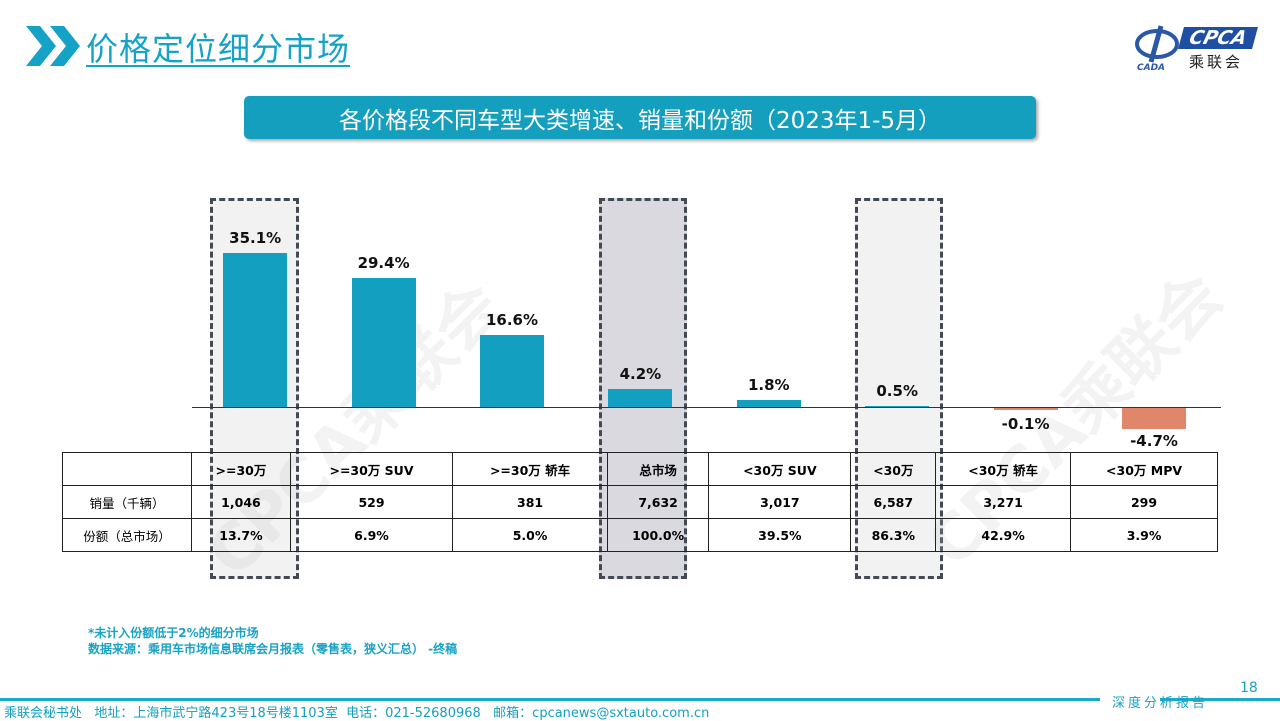  What do you see at coordinates (1025, 424) in the screenshot?
I see `bar-value-label: -0.1%` at bounding box center [1025, 424].